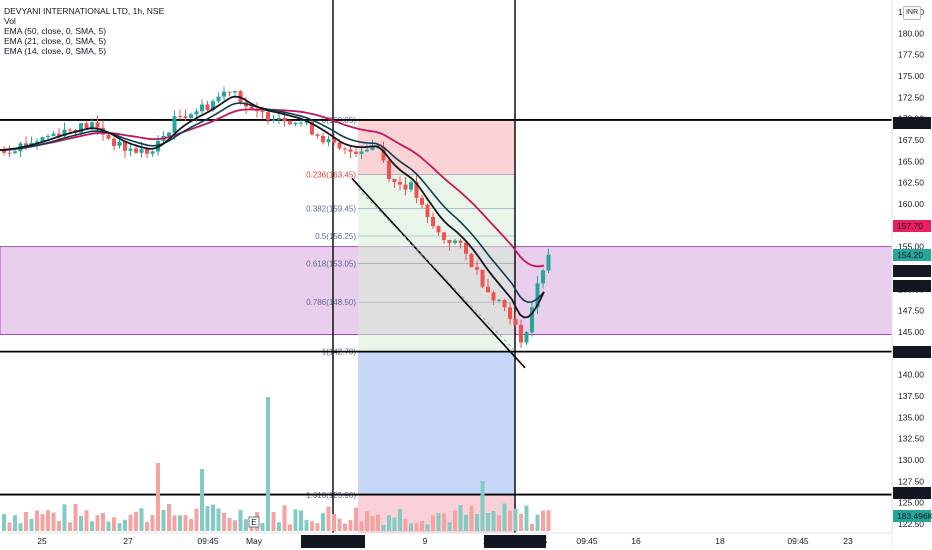 The image size is (932, 550). I want to click on x-tick-label: May, so click(254, 541).